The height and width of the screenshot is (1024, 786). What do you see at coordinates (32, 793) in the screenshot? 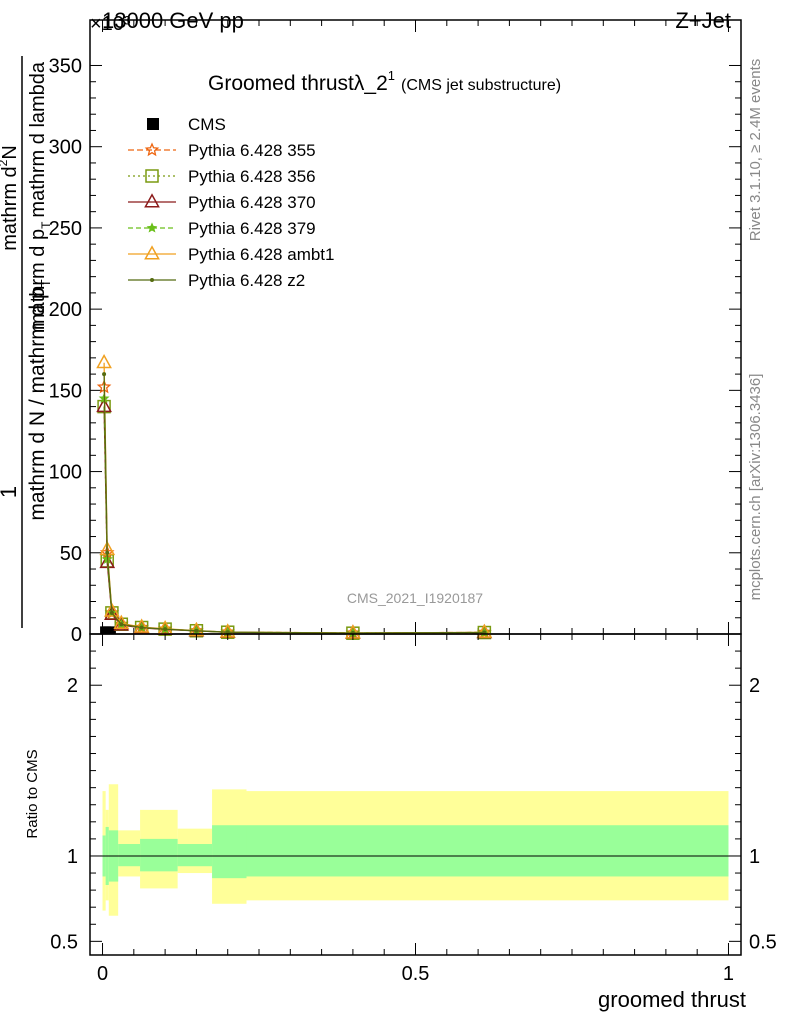
I see `ratio-y-axis-label: Ratio to CMS` at bounding box center [32, 793].